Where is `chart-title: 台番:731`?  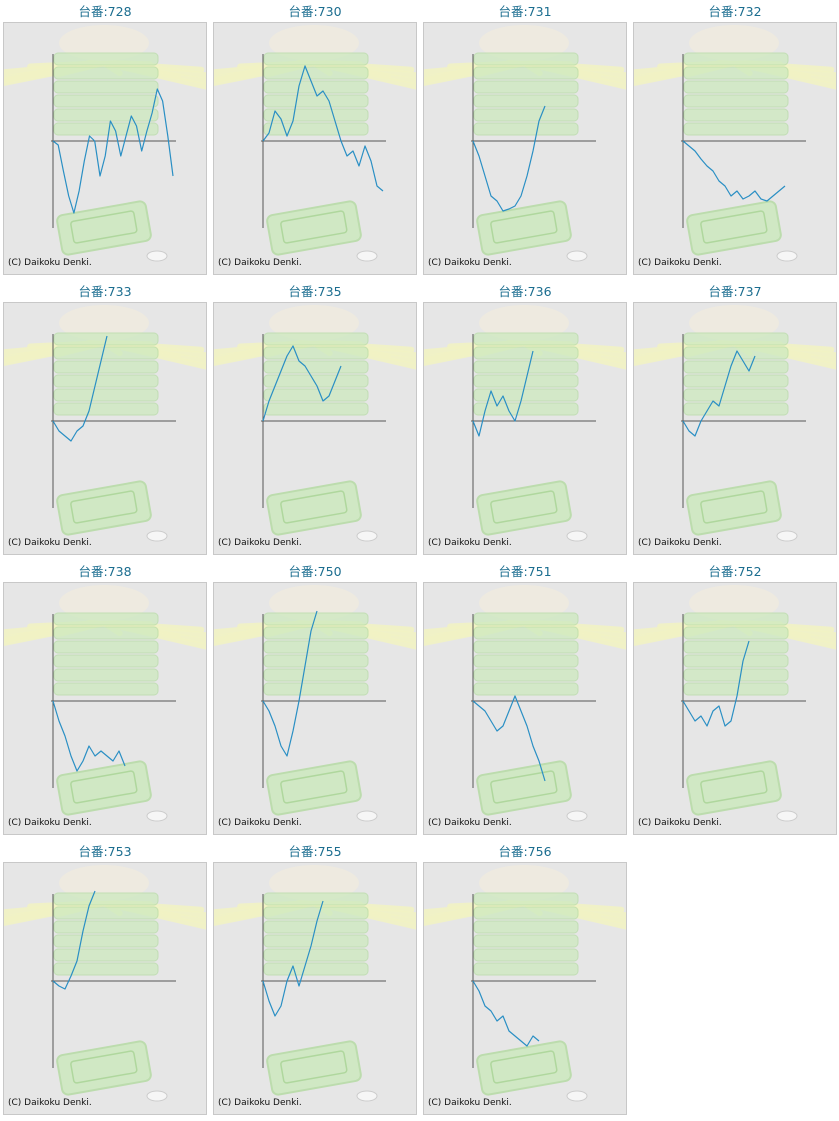 chart-title: 台番:731 is located at coordinates (525, 12).